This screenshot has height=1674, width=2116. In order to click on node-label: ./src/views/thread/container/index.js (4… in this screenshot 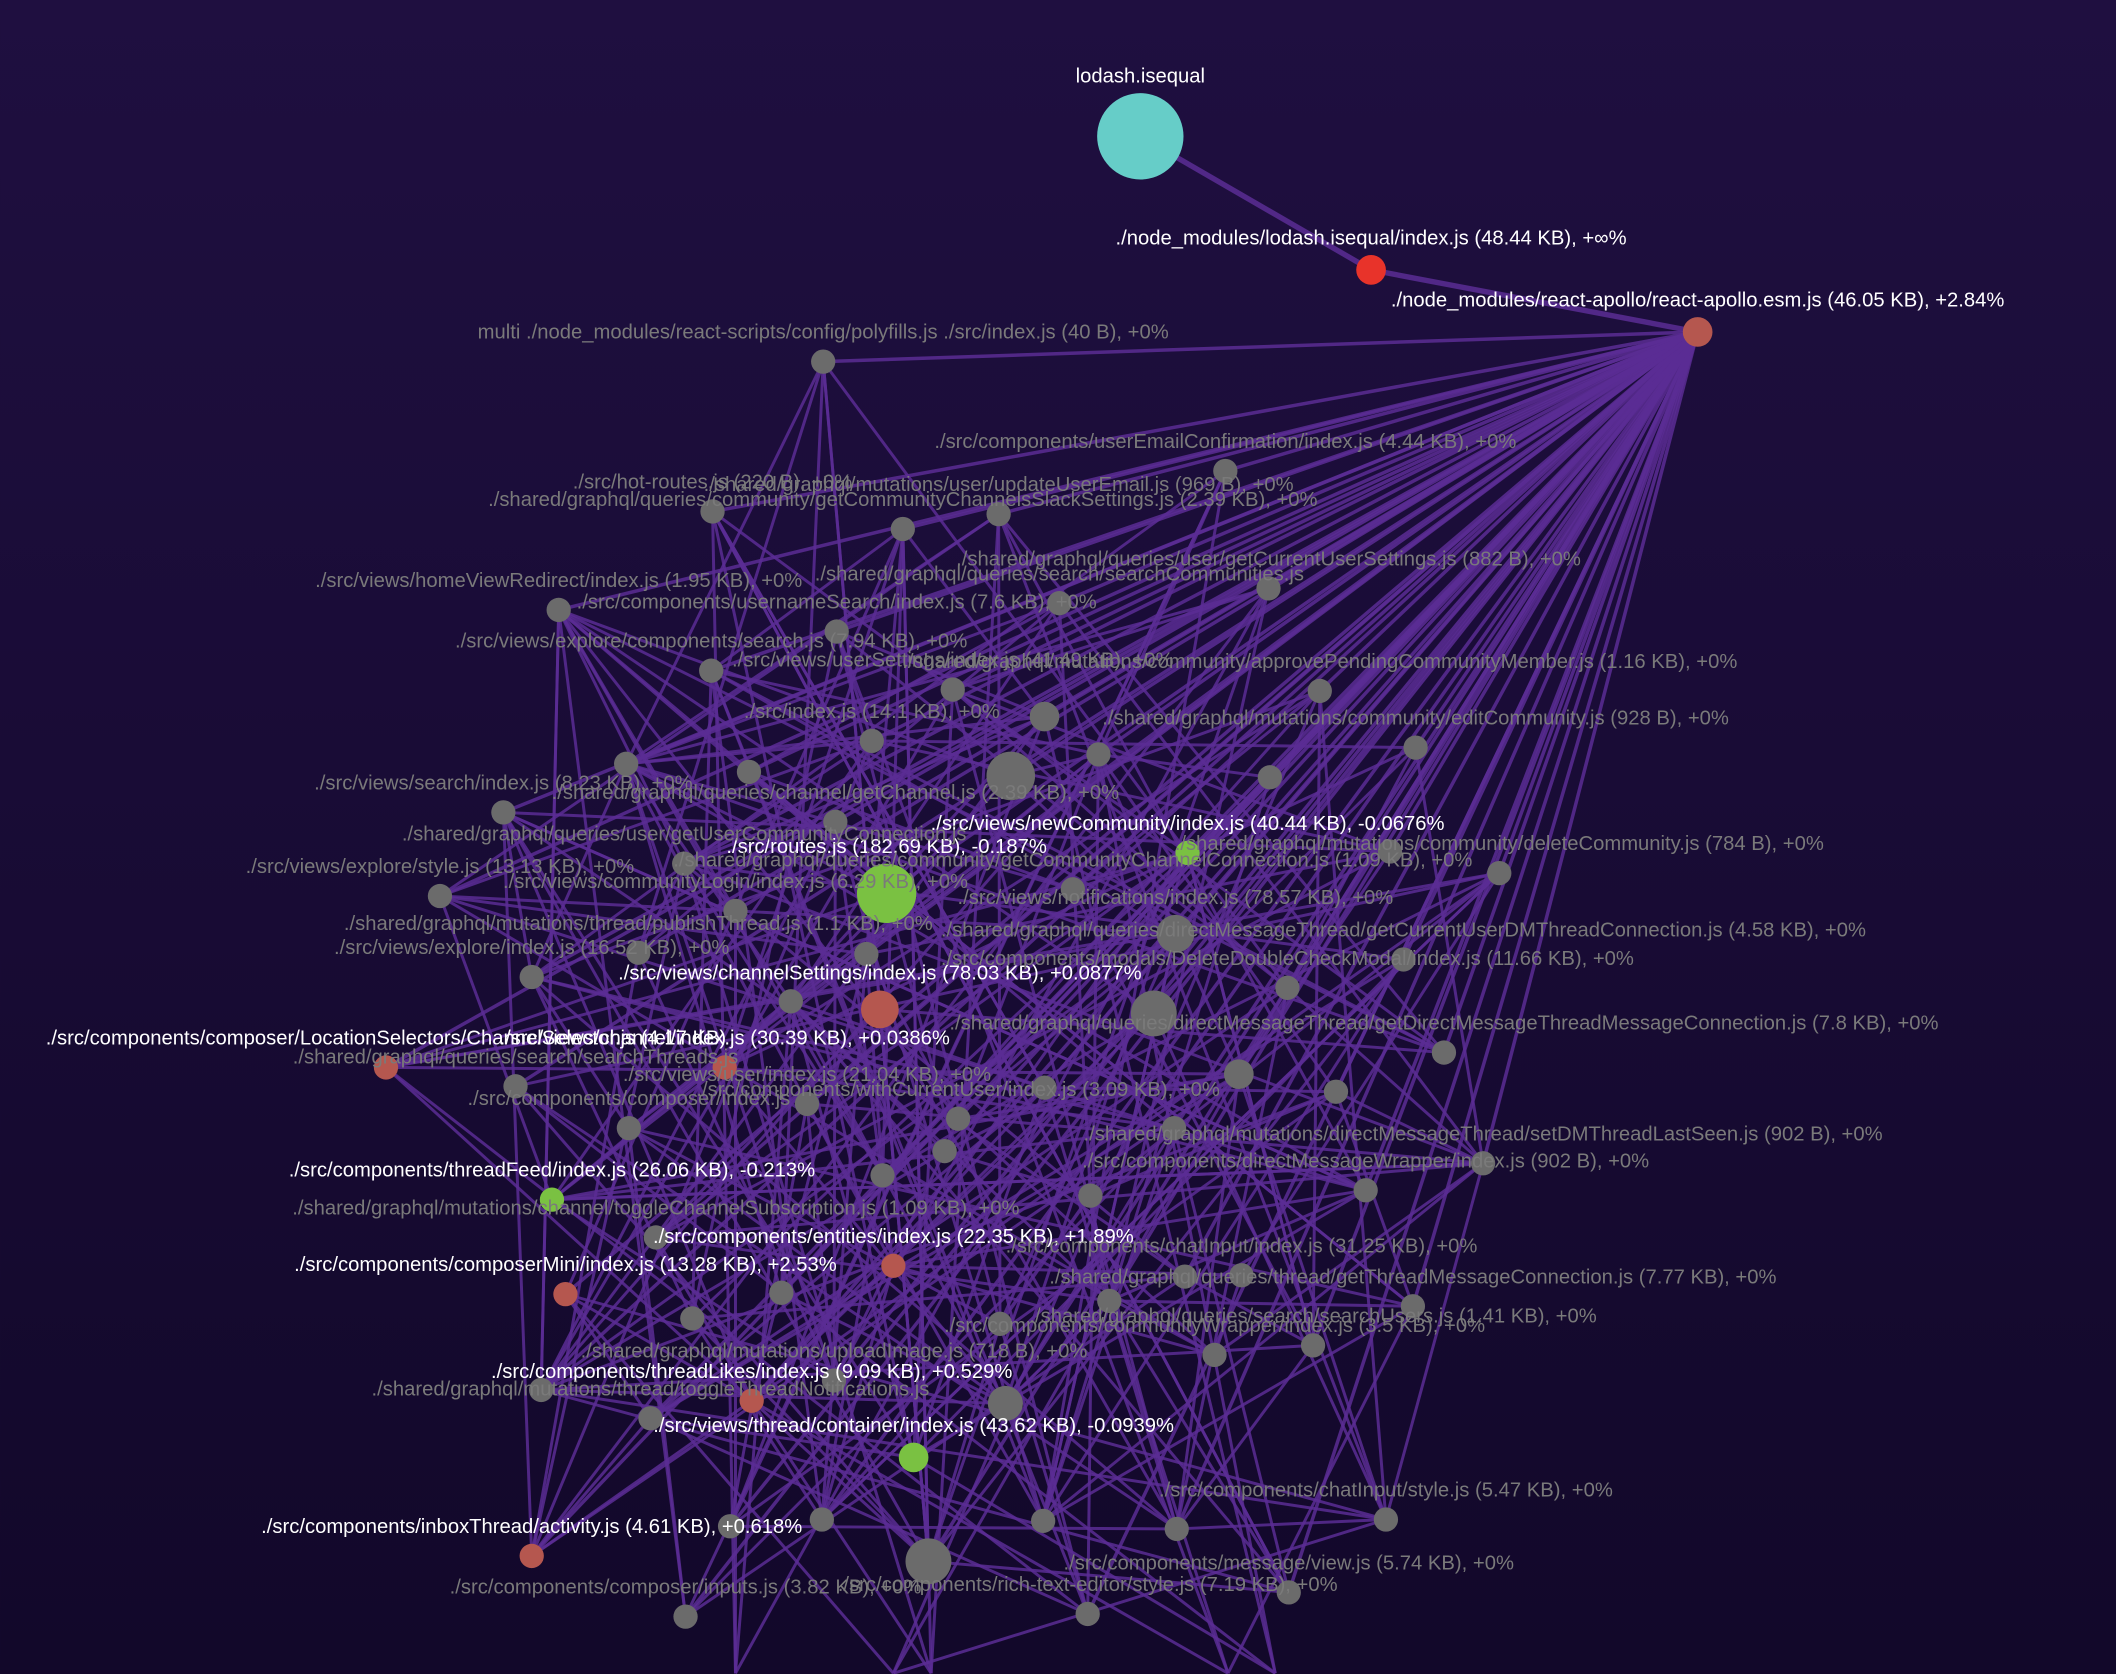, I will do `click(913, 1426)`.